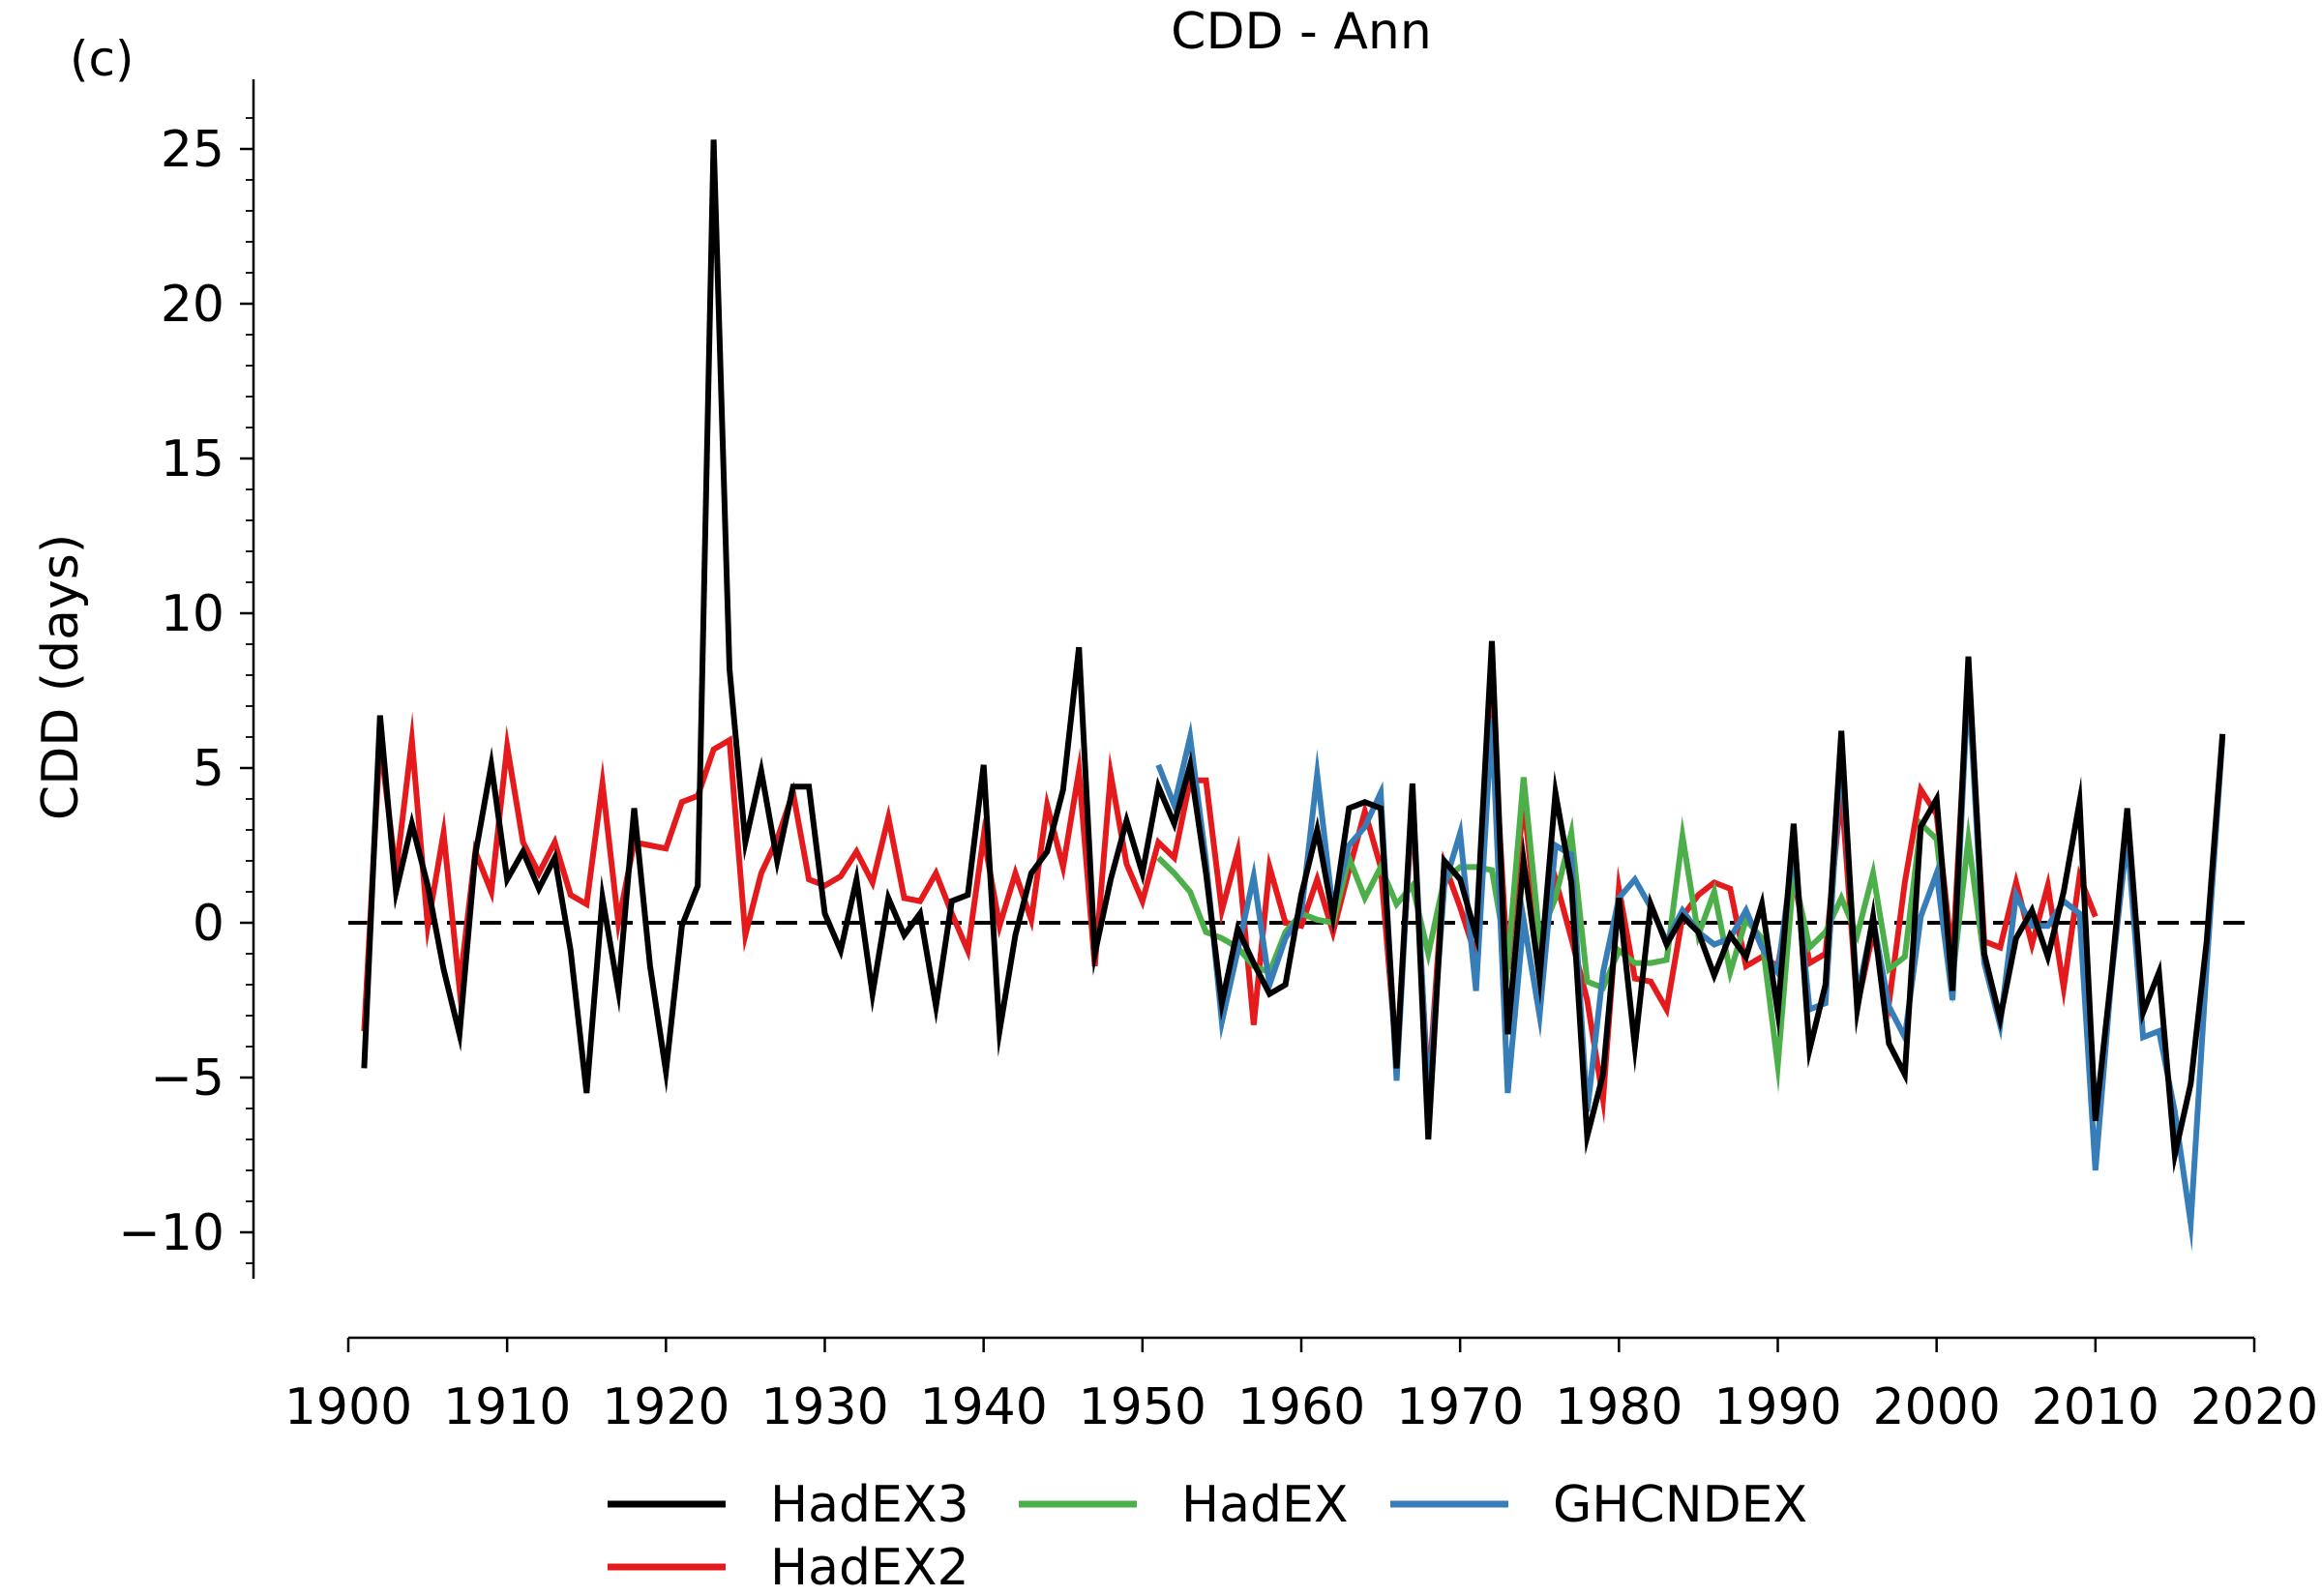 This screenshot has width=2322, height=1596. What do you see at coordinates (1264, 1505) in the screenshot?
I see `legend-label: HadEX` at bounding box center [1264, 1505].